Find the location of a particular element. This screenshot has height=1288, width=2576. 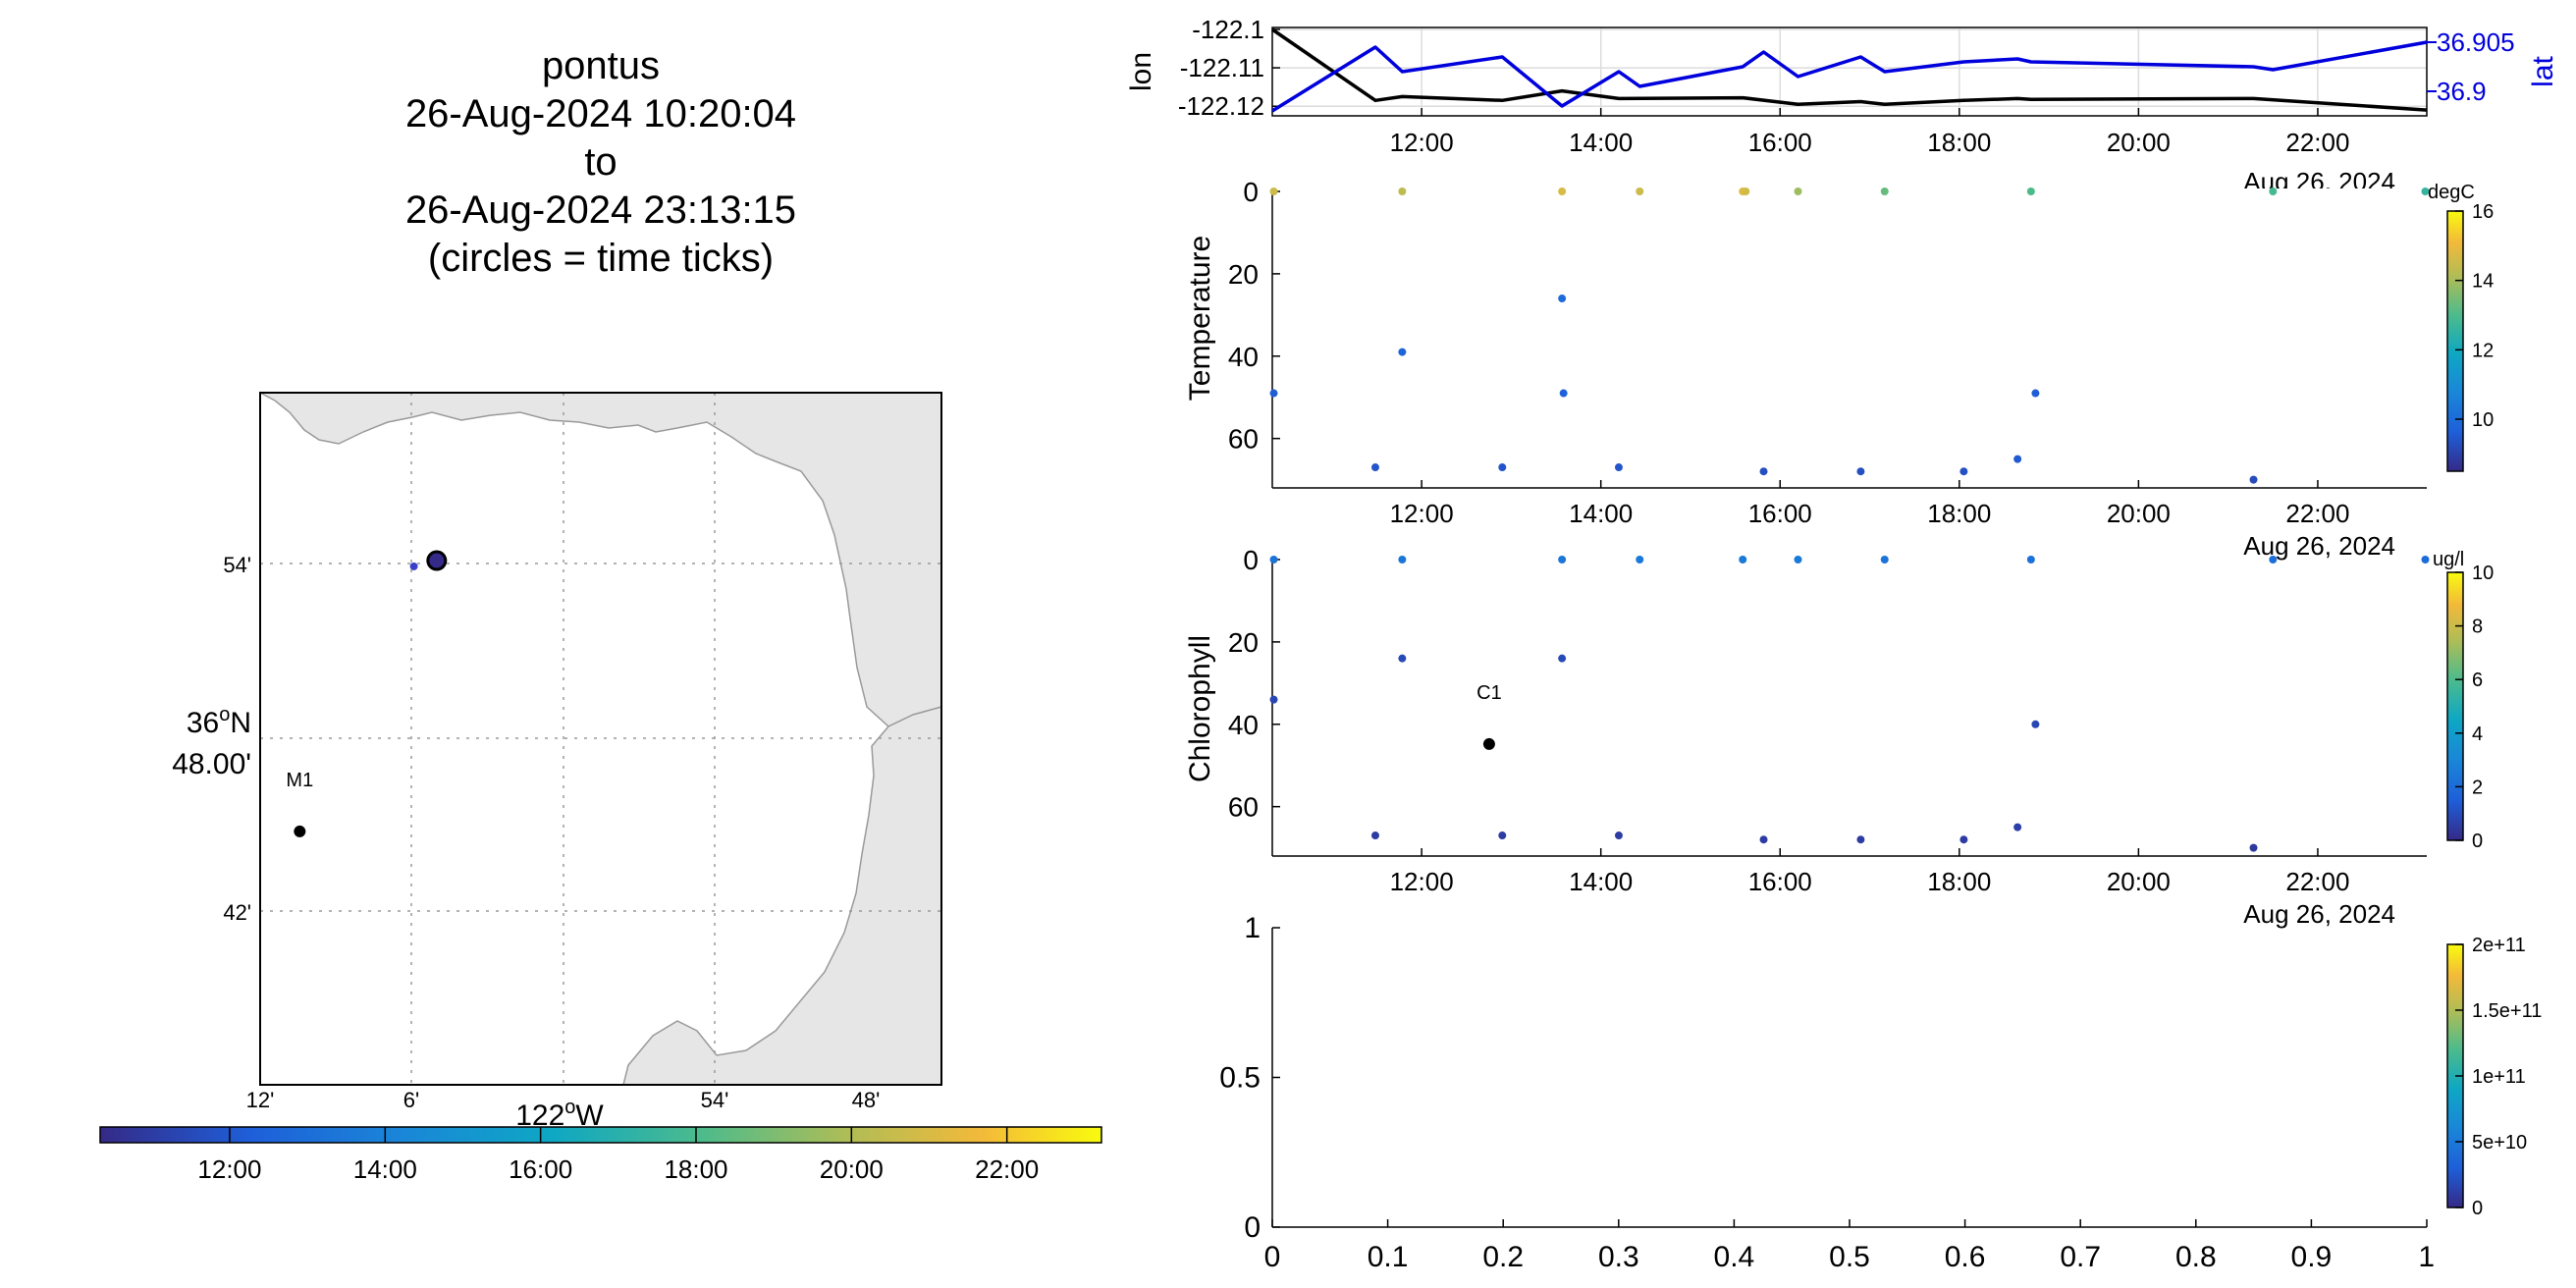

map-y-tick-2: 42' is located at coordinates (237, 912).